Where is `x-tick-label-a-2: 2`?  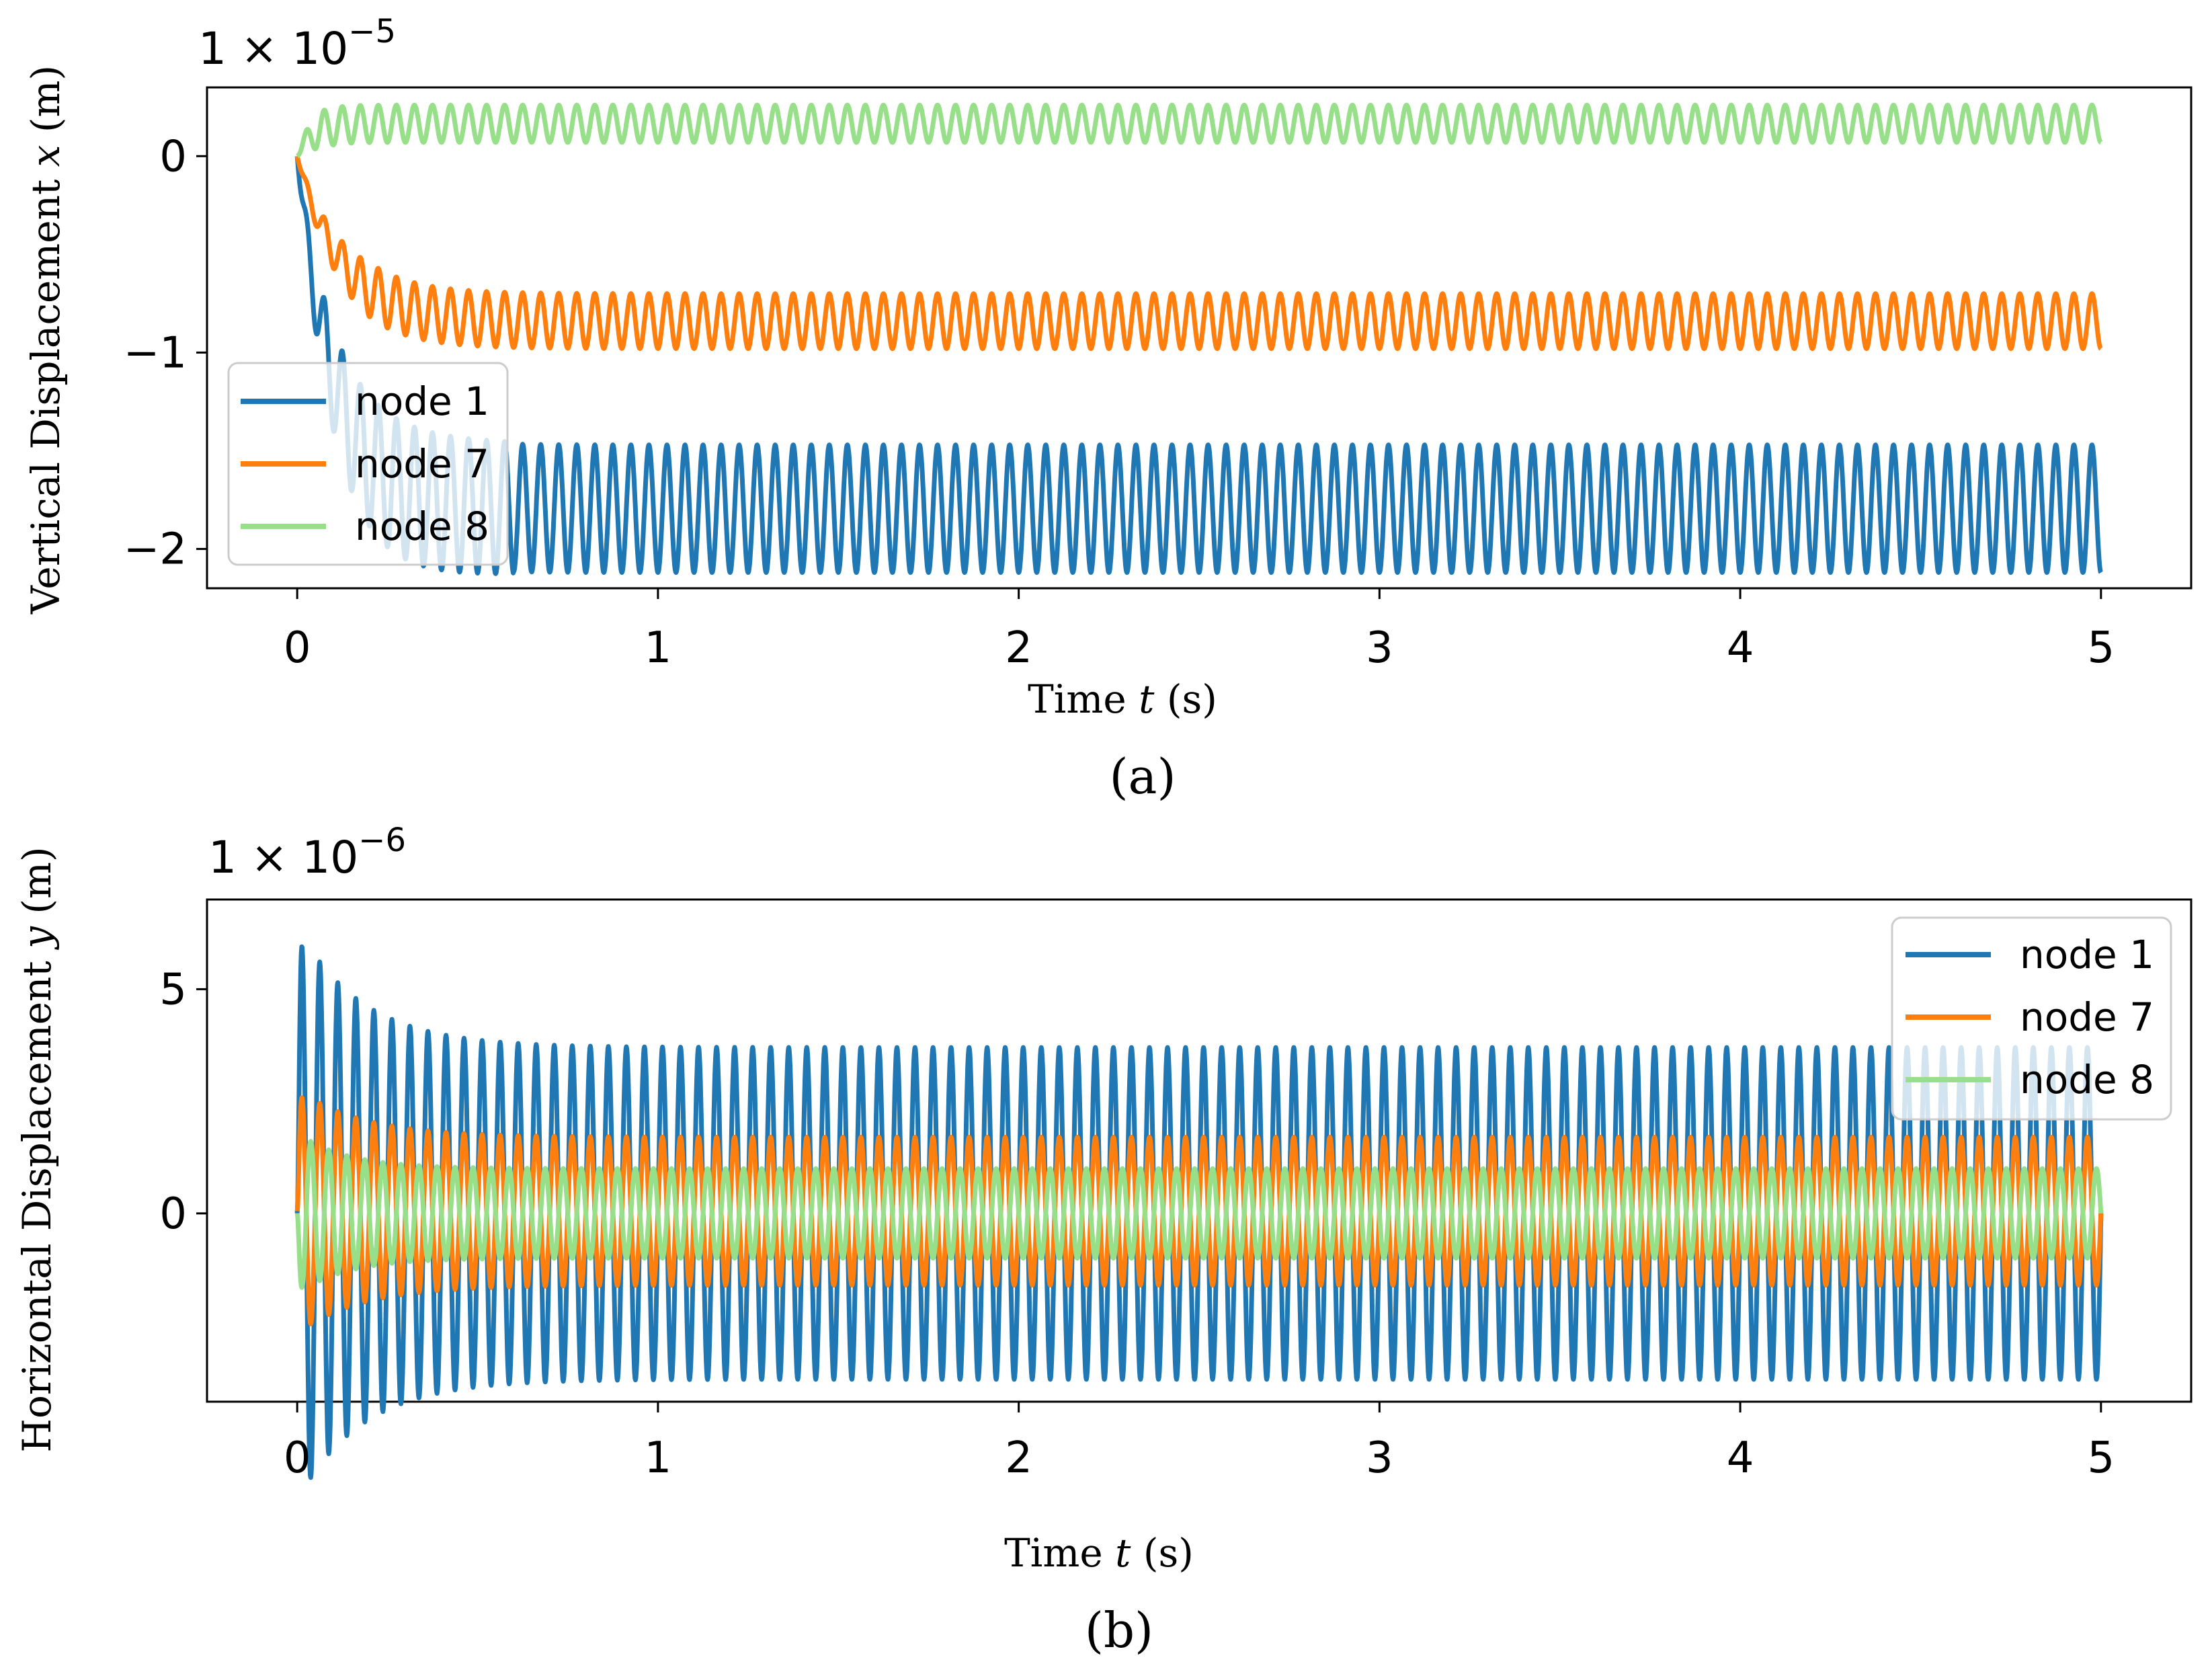 x-tick-label-a-2: 2 is located at coordinates (1018, 648).